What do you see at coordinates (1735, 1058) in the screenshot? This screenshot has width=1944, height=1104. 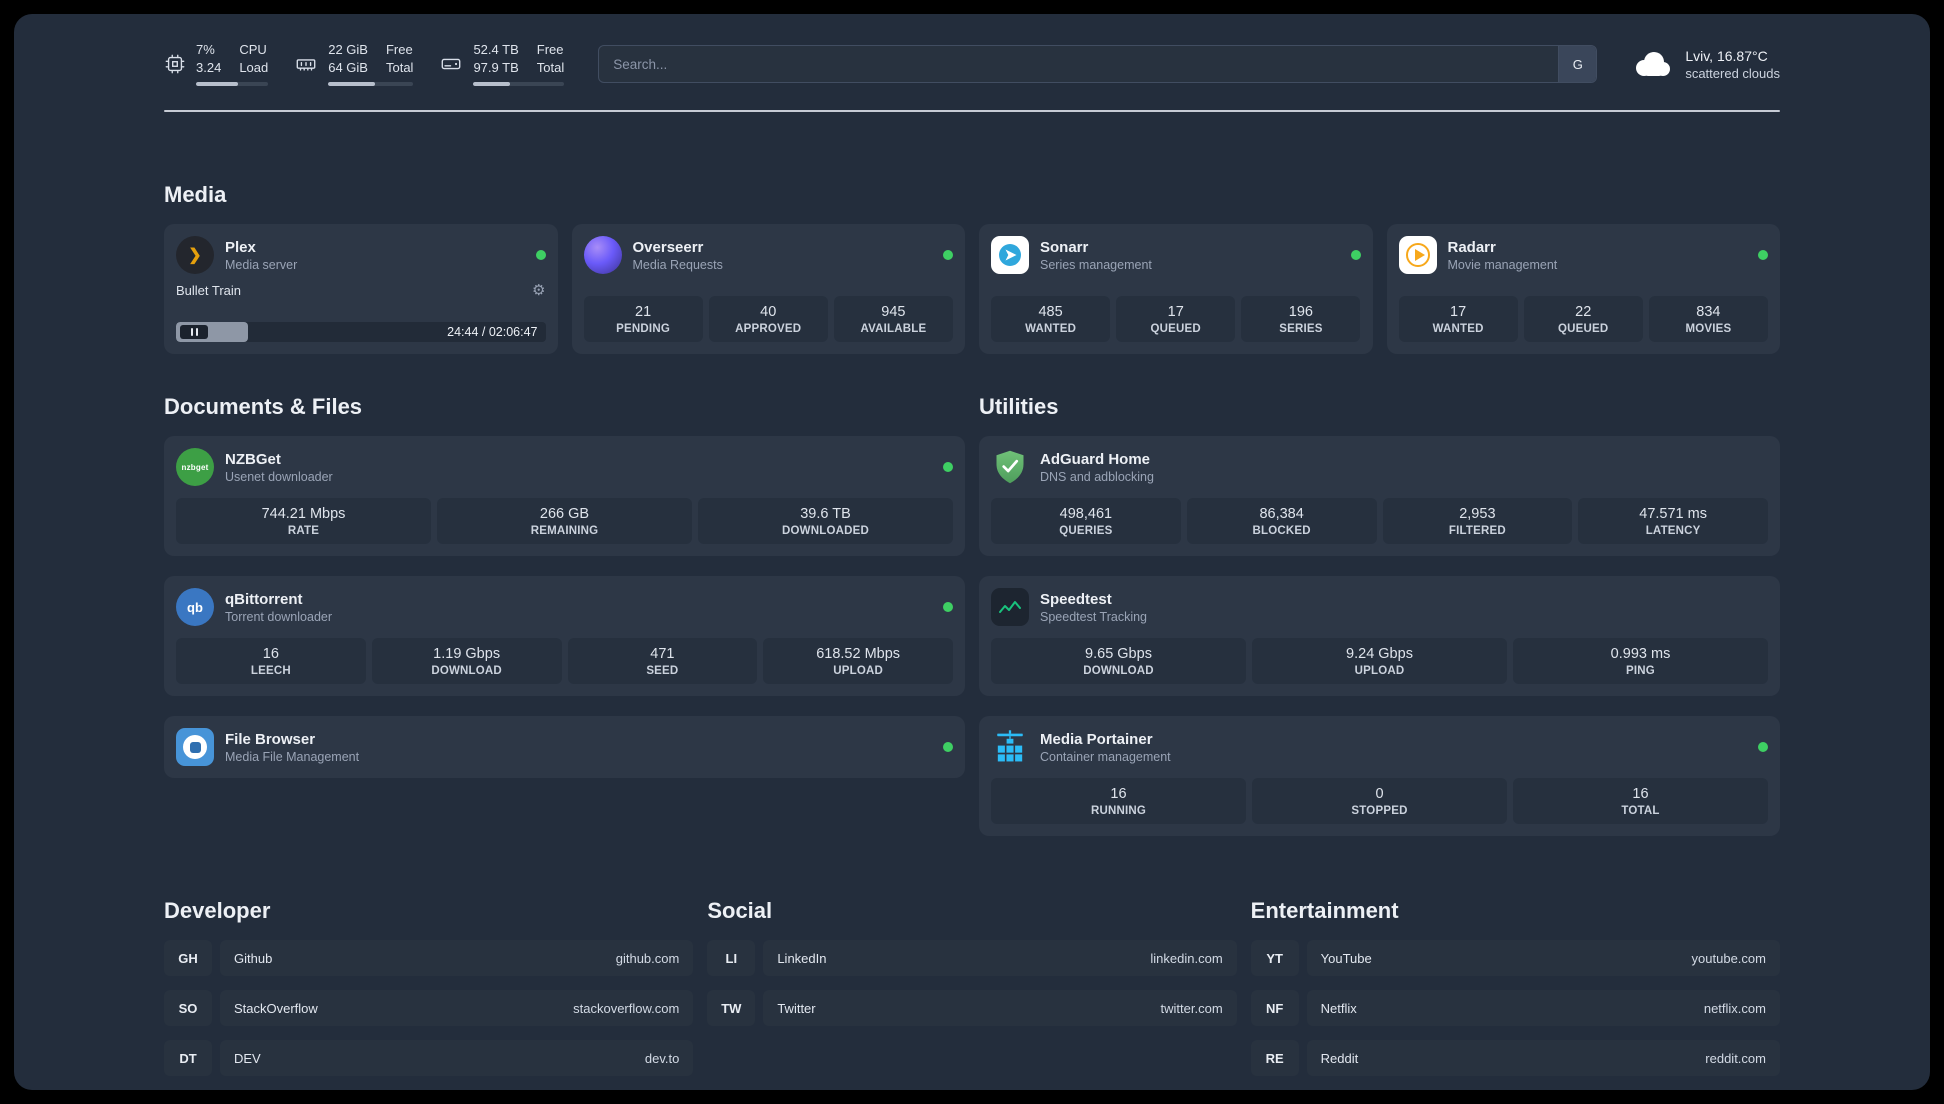 I see `bookmark-url: reddit.com` at bounding box center [1735, 1058].